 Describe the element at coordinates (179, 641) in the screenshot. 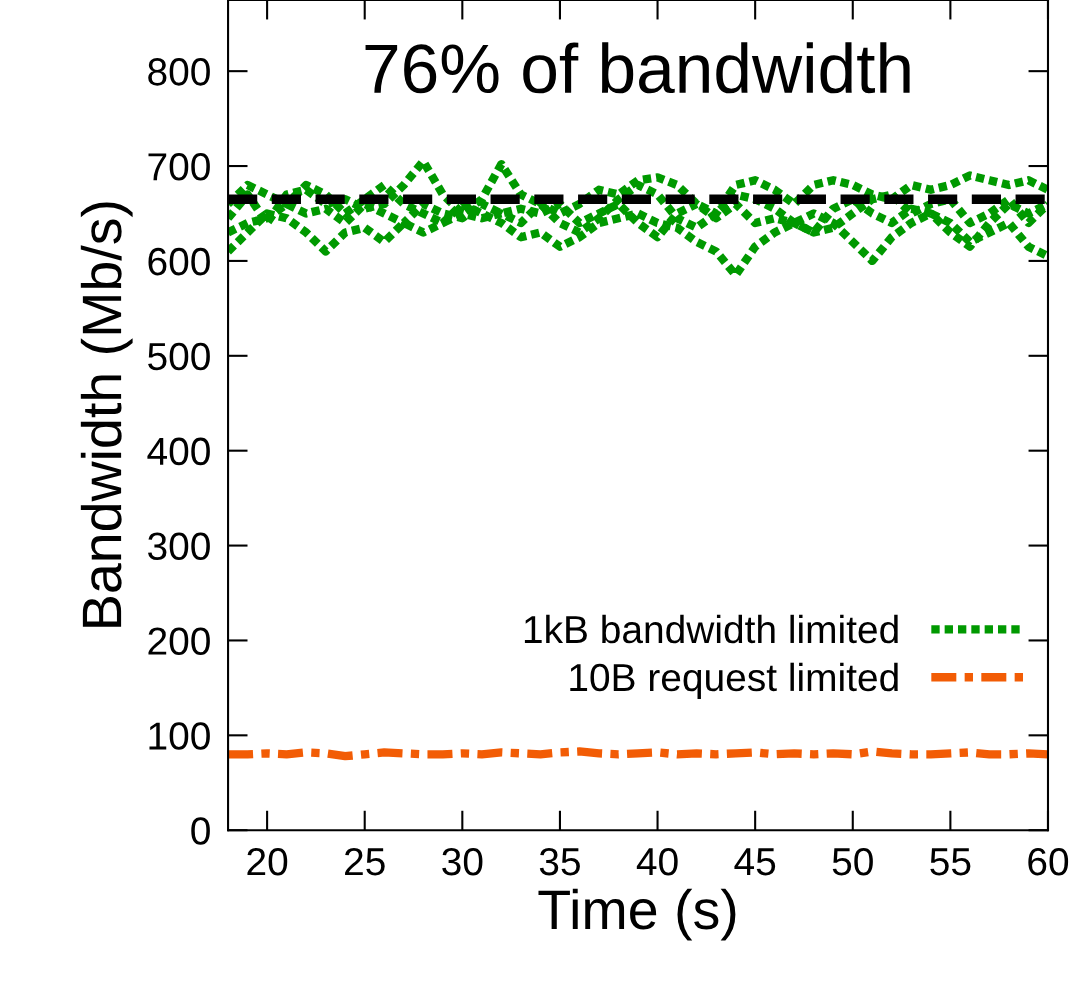

I see `y-tick-label: 200` at that location.